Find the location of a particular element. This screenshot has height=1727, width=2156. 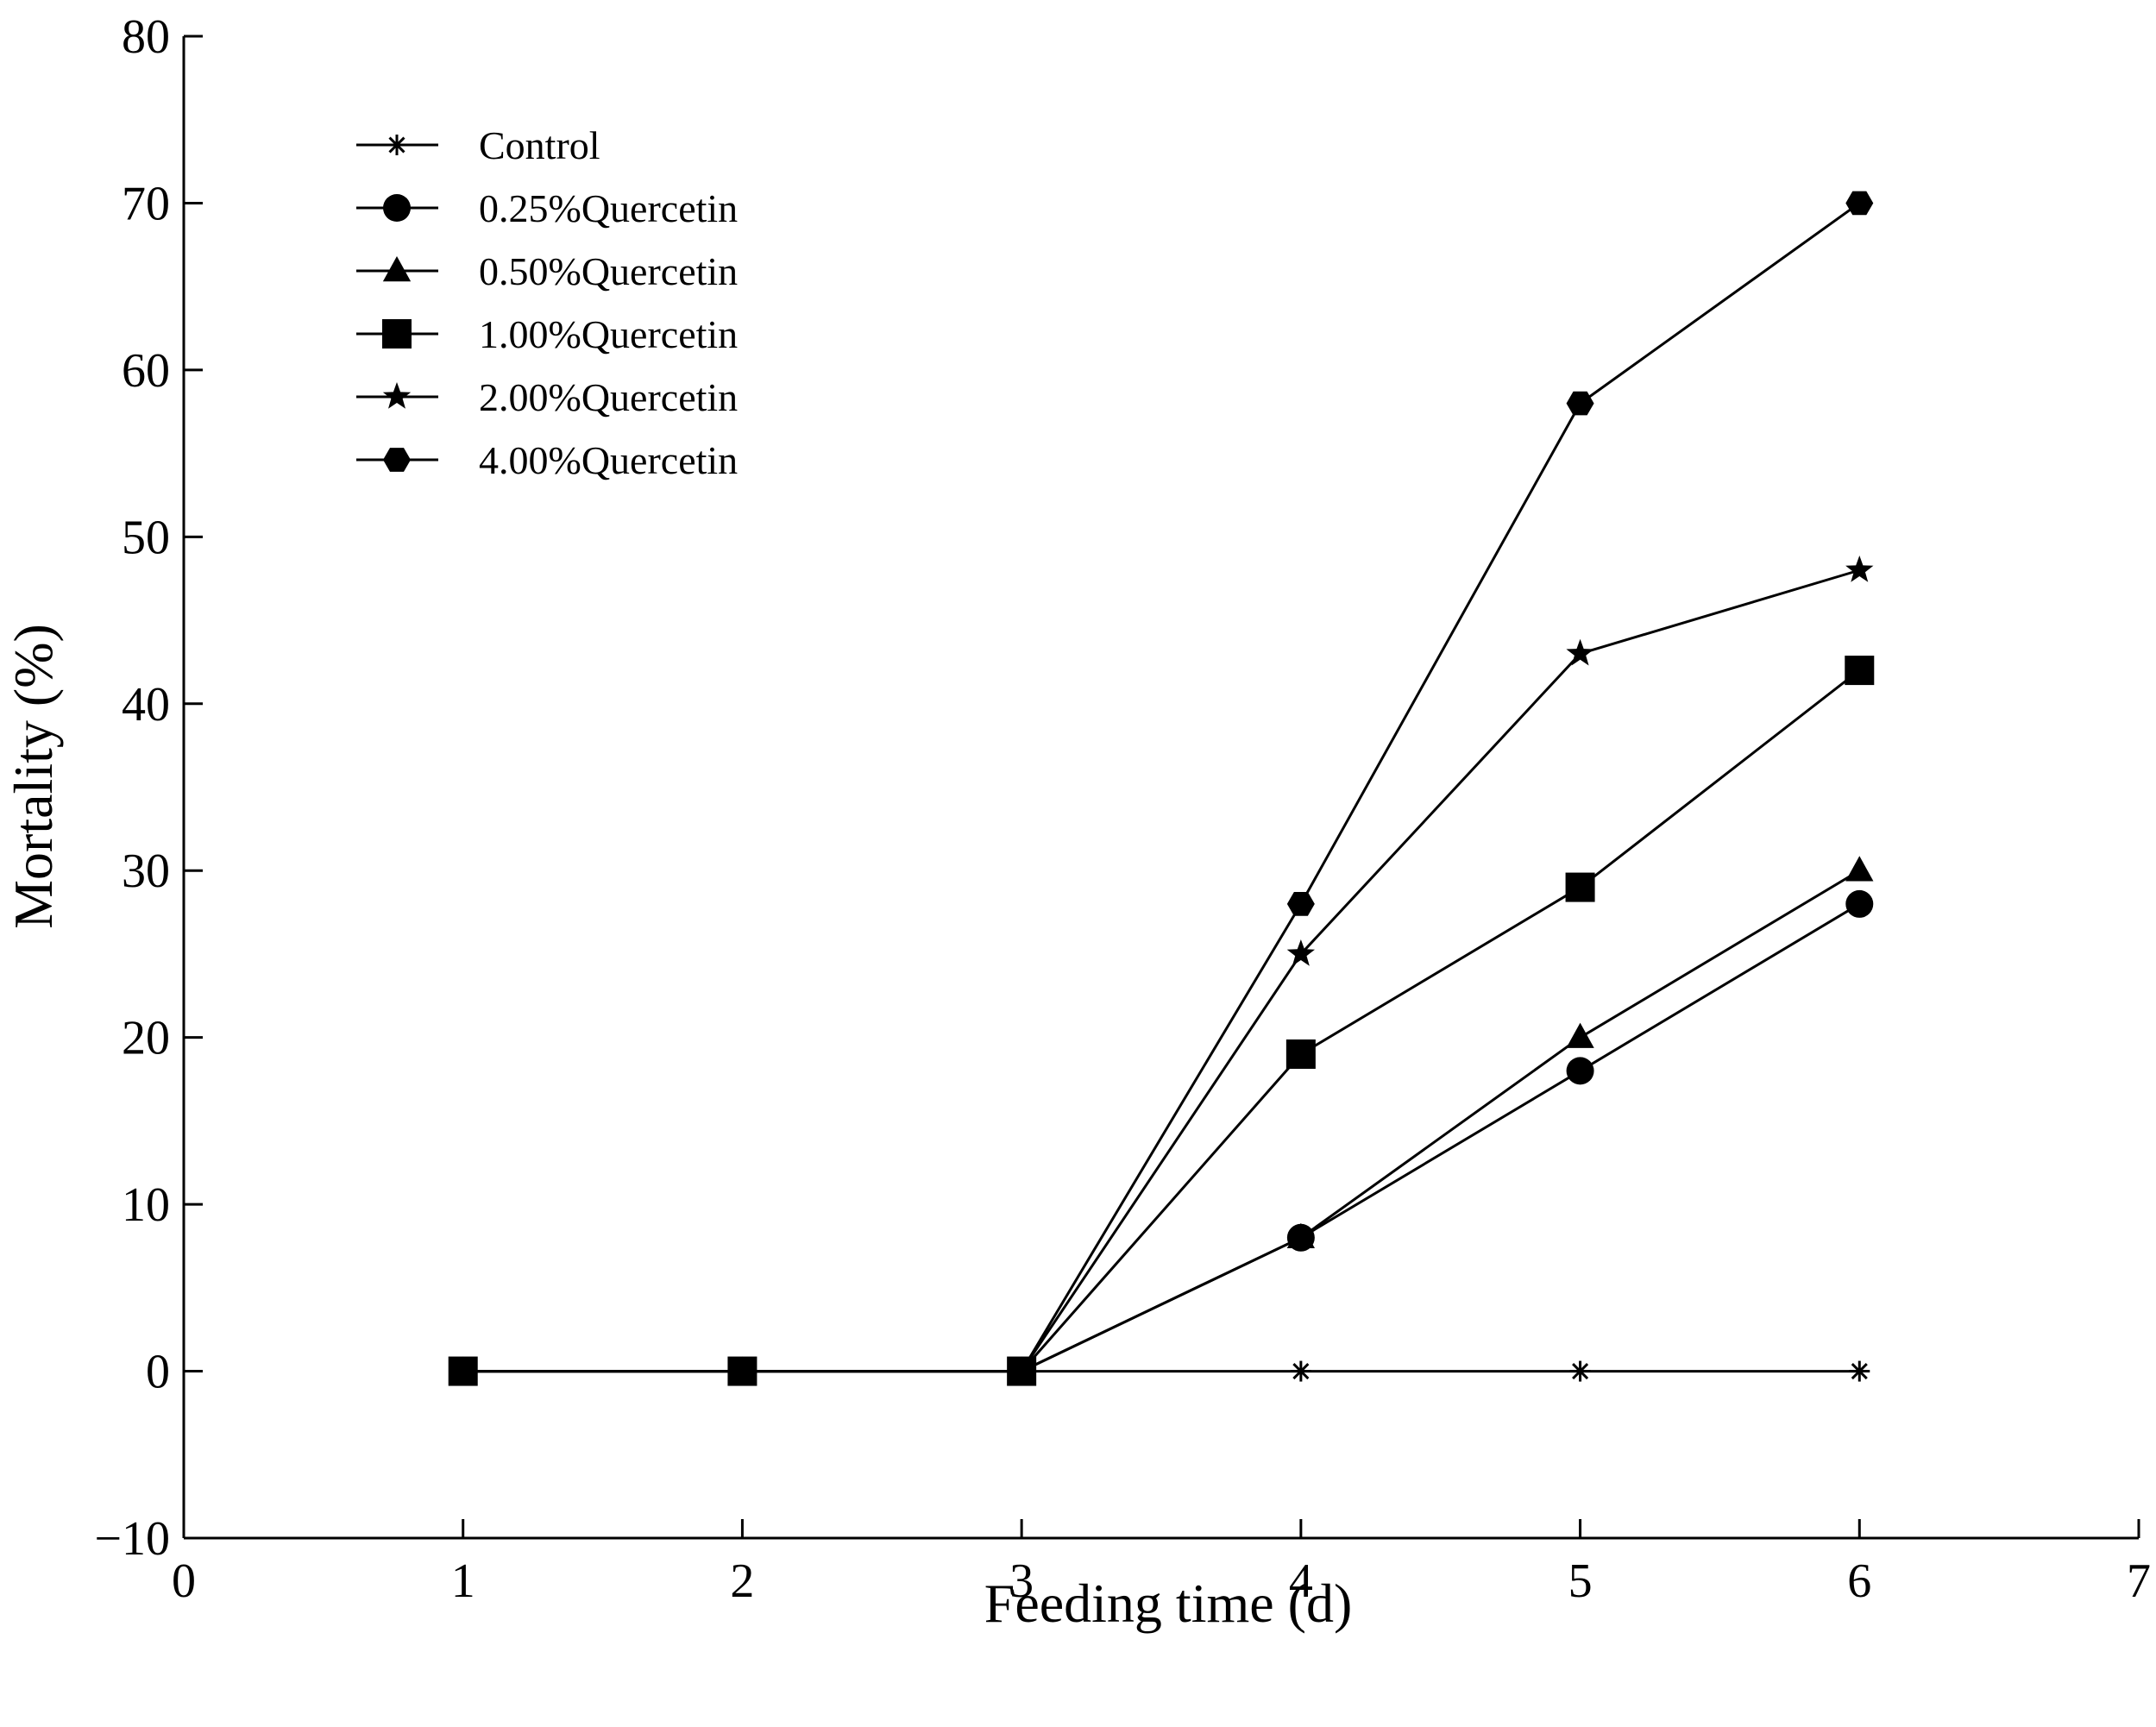

y-tick-label: 0 is located at coordinates (158, 1372).